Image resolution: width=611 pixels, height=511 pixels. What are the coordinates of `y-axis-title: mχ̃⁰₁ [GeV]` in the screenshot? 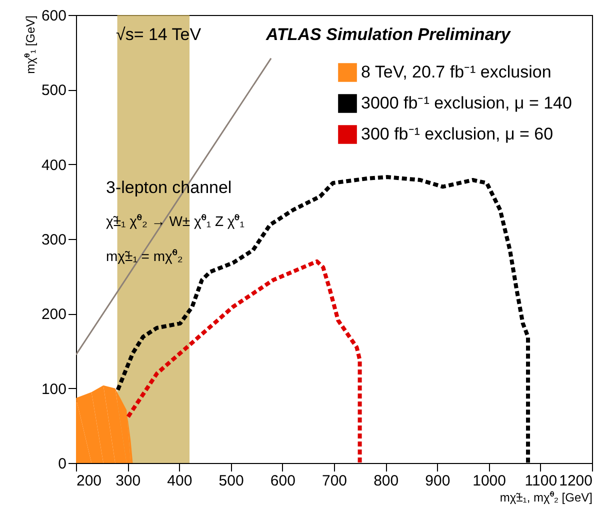 It's located at (30, 45).